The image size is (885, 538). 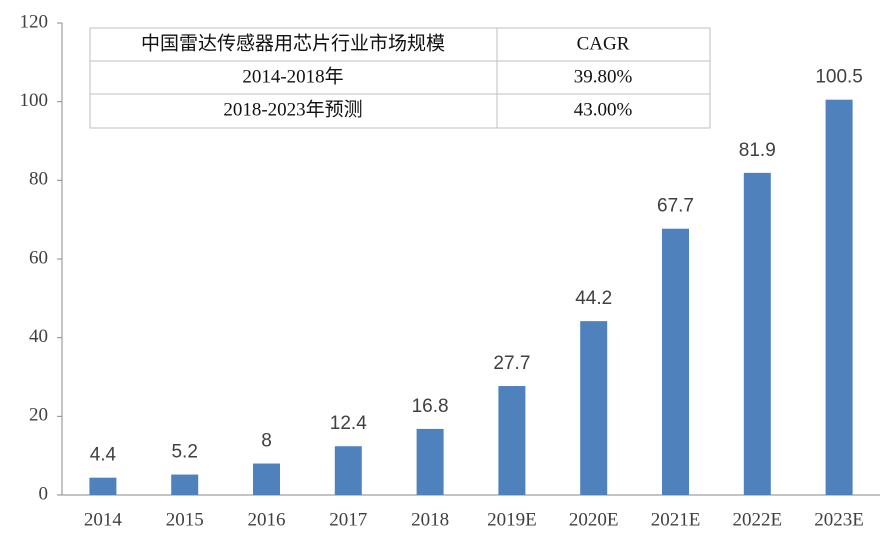 I want to click on value-label: 12.4, so click(x=348, y=423).